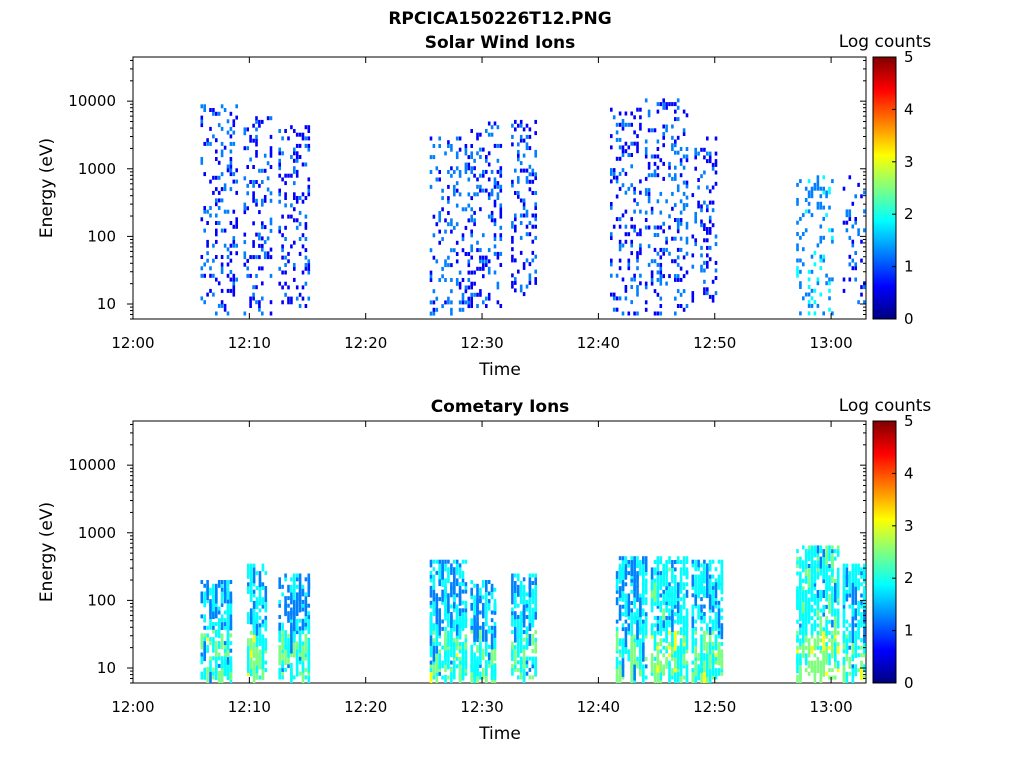  What do you see at coordinates (499, 734) in the screenshot?
I see `x-axis-label: Time` at bounding box center [499, 734].